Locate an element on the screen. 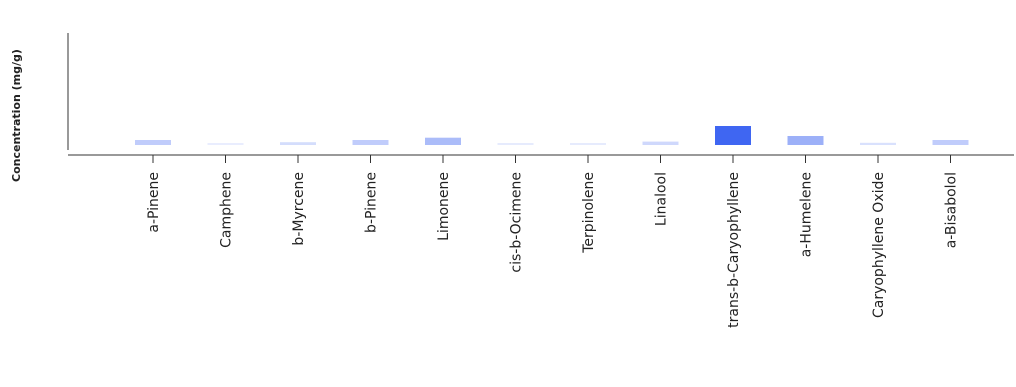 The width and height of the screenshot is (1016, 387). x-tick-label: Linalool is located at coordinates (662, 199).